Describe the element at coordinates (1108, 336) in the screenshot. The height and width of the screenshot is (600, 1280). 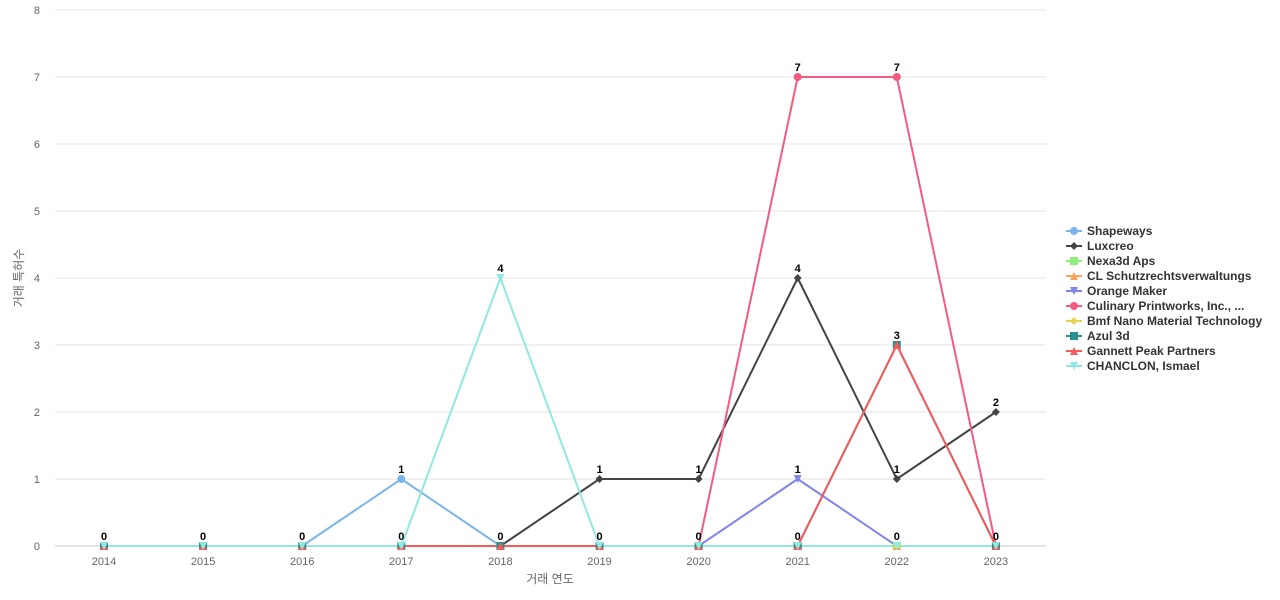
I see `legend-item-azul-3d: Azul 3d` at that location.